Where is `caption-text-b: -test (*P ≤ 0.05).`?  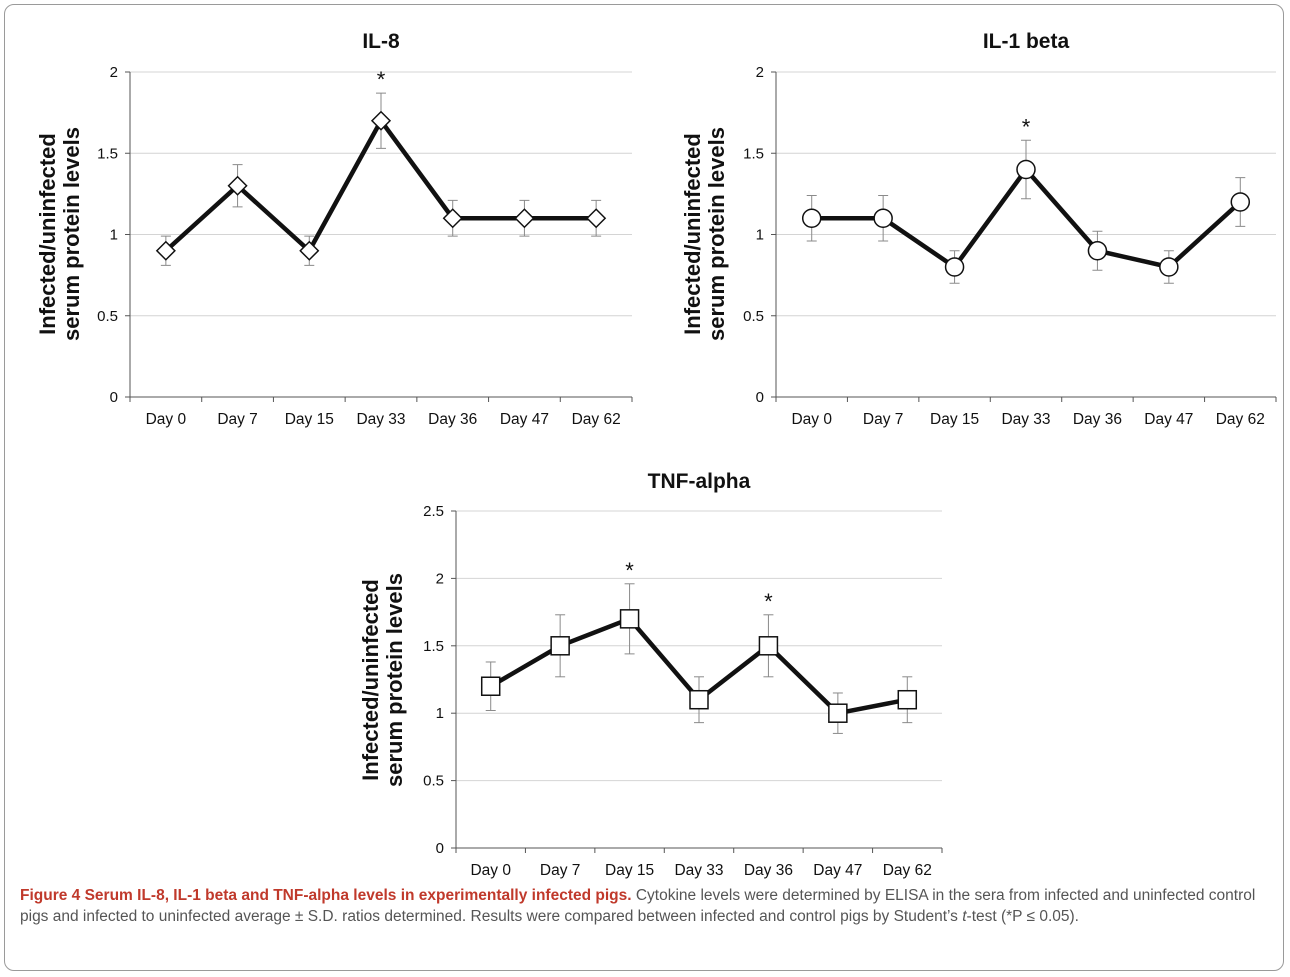
caption-text-b: -test (*P ≤ 0.05). is located at coordinates (1022, 916).